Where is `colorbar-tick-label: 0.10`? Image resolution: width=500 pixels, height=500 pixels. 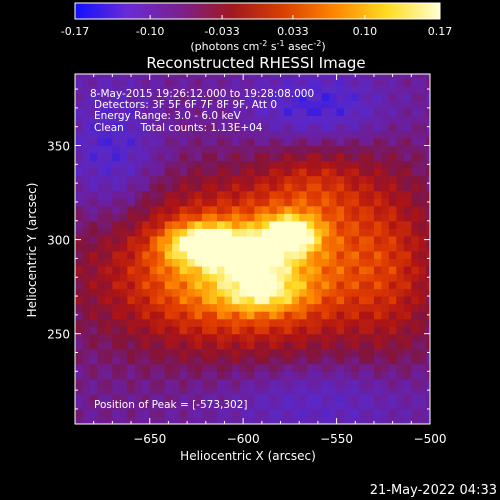 colorbar-tick-label: 0.10 is located at coordinates (365, 31).